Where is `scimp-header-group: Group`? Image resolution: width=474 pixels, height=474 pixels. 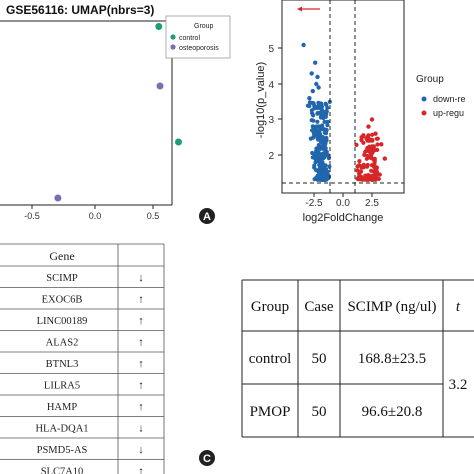 scimp-header-group: Group is located at coordinates (270, 307).